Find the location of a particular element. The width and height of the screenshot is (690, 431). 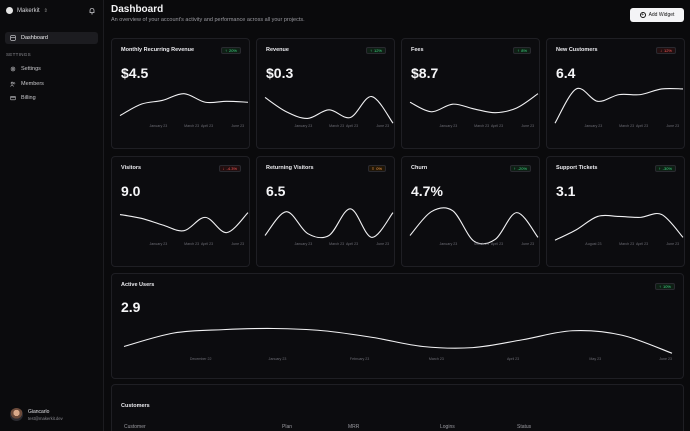

equal-icon: ≡ is located at coordinates (373, 168).